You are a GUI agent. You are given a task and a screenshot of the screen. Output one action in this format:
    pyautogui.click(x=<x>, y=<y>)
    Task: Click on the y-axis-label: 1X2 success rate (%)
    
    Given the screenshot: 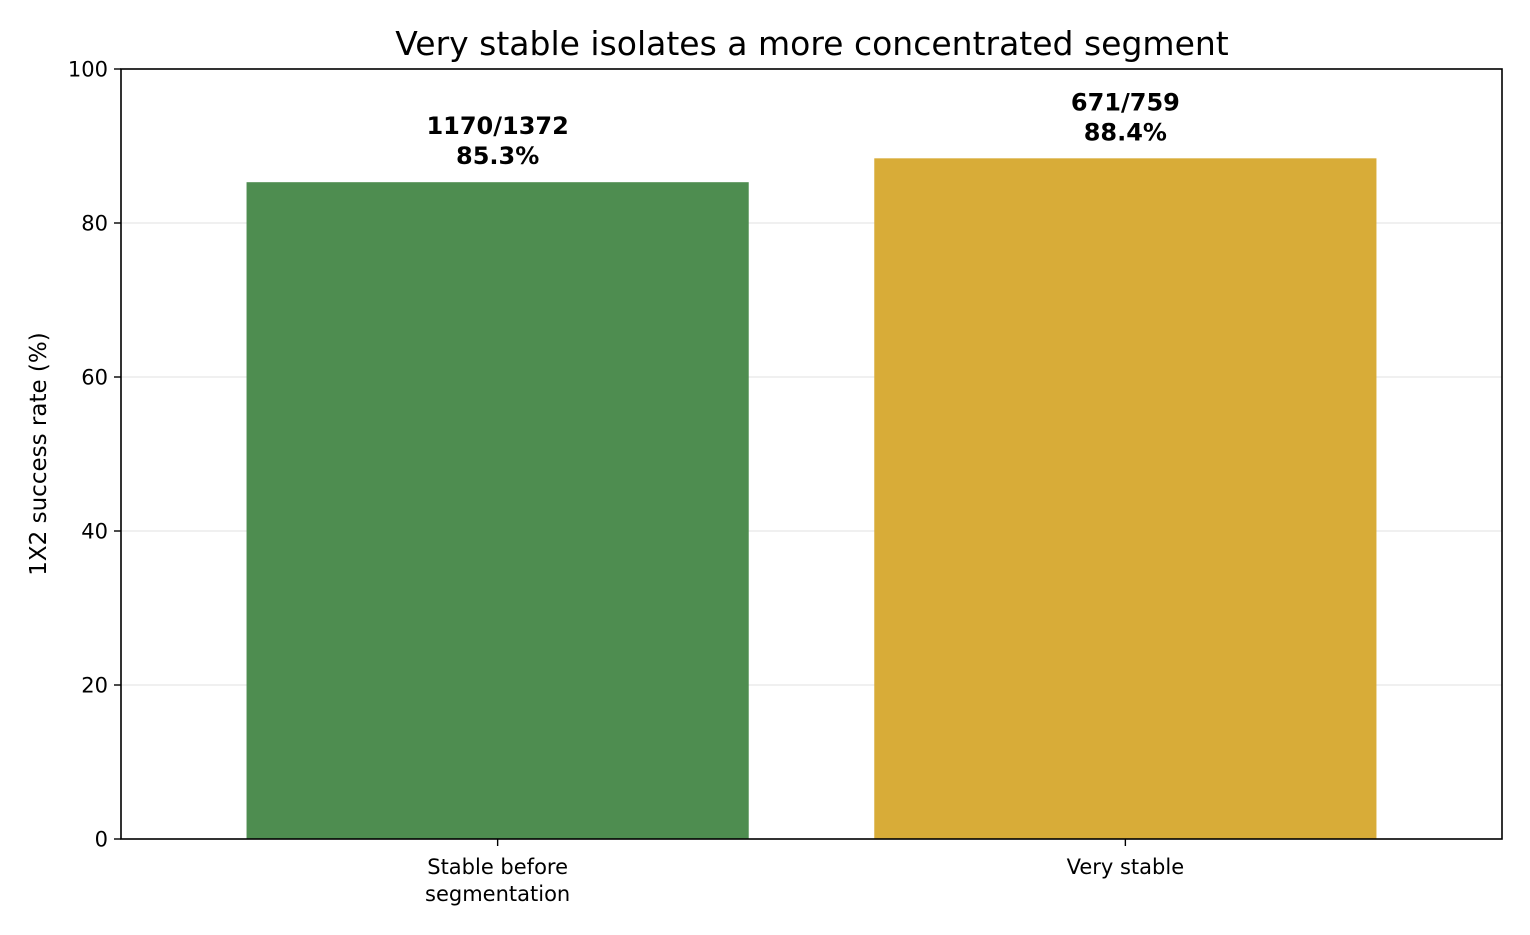 What is the action you would take?
    pyautogui.click(x=39, y=453)
    